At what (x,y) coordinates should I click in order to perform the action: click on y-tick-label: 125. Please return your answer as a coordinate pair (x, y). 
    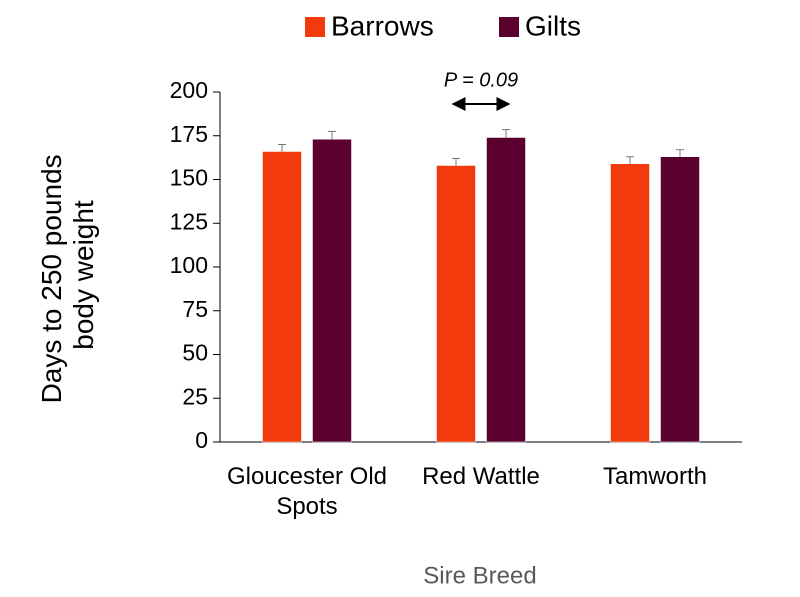
    Looking at the image, I should click on (189, 221).